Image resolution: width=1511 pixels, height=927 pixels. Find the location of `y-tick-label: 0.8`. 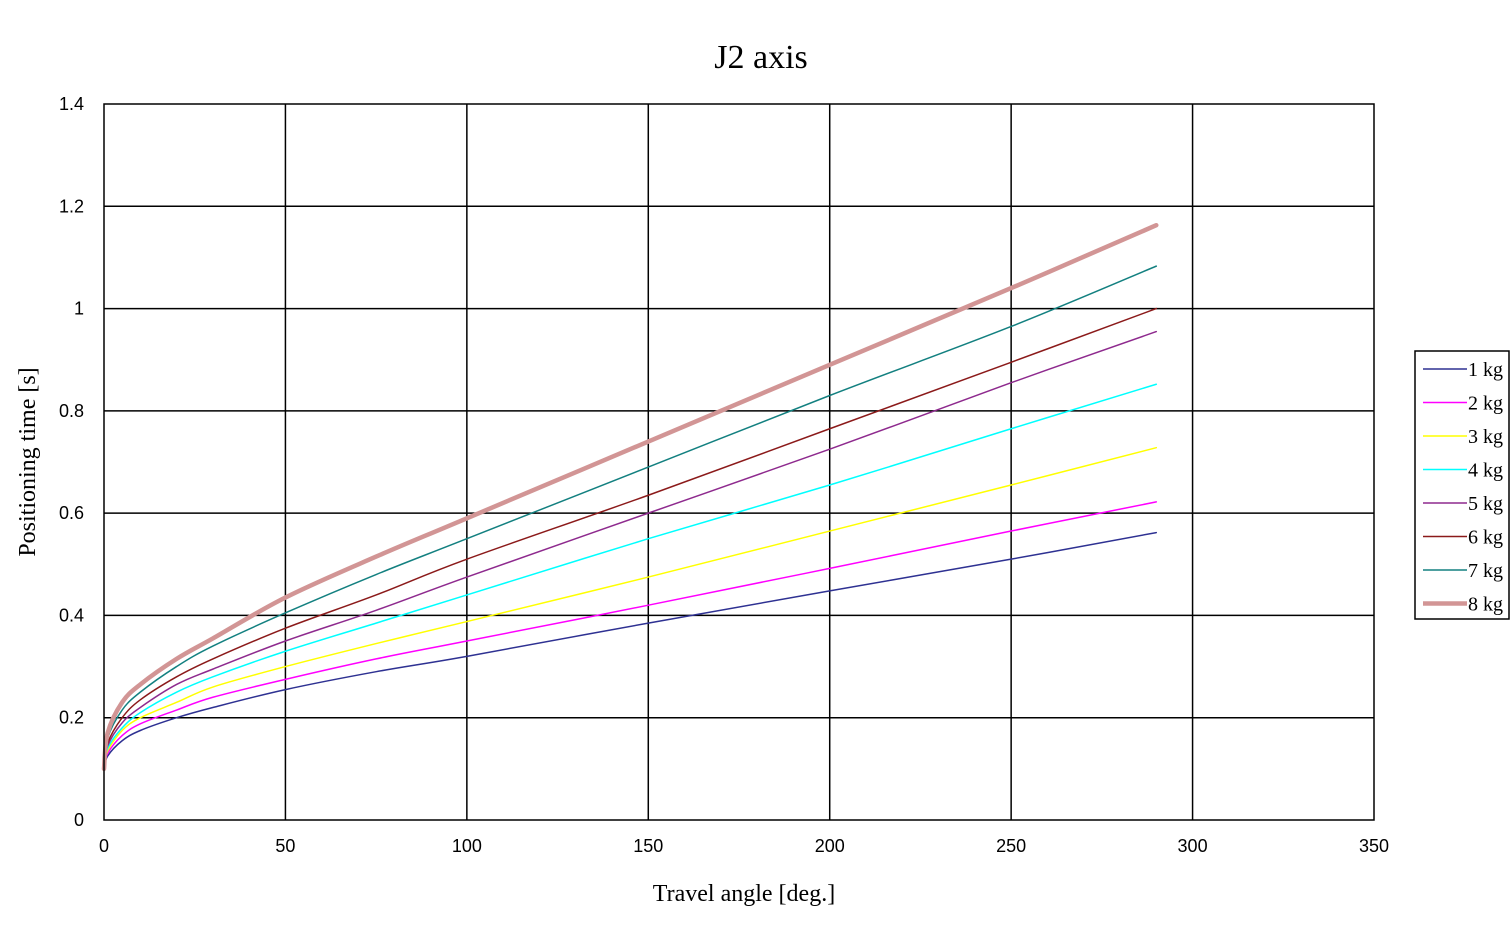

y-tick-label: 0.8 is located at coordinates (71, 411).